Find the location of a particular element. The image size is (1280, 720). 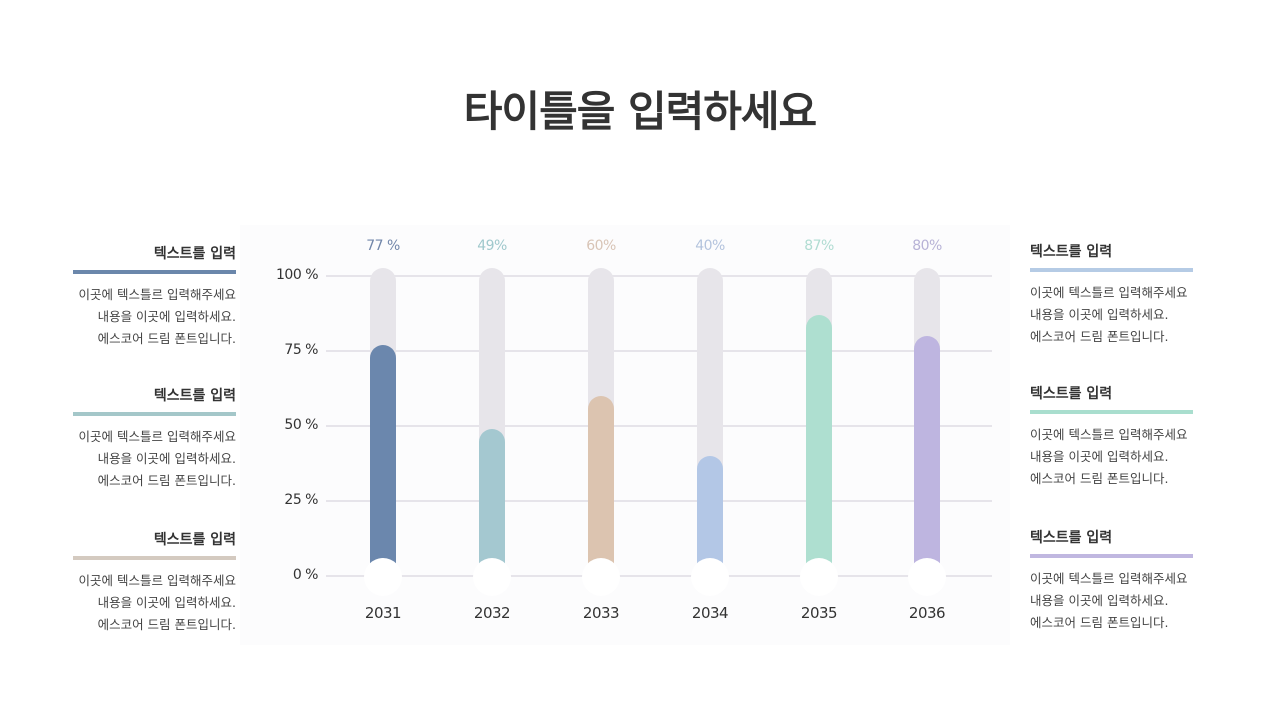

bar-value-label: 49% is located at coordinates (492, 246).